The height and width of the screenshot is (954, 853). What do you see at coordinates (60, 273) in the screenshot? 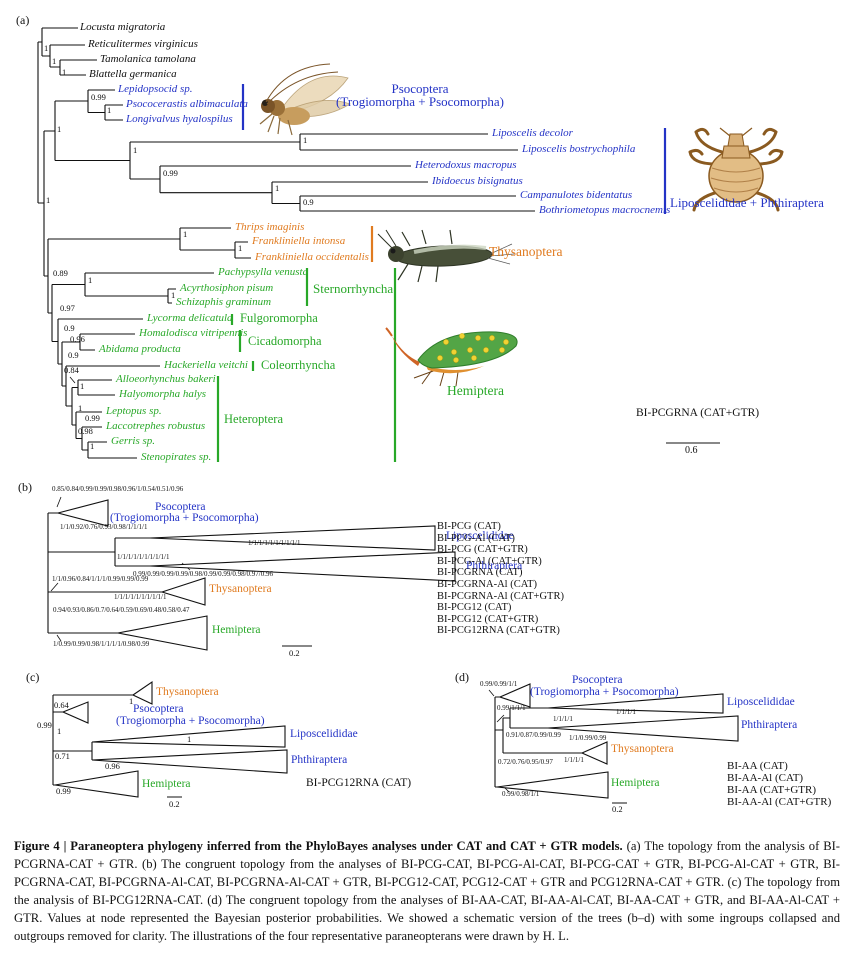
I see `support-value: 0.89` at bounding box center [60, 273].